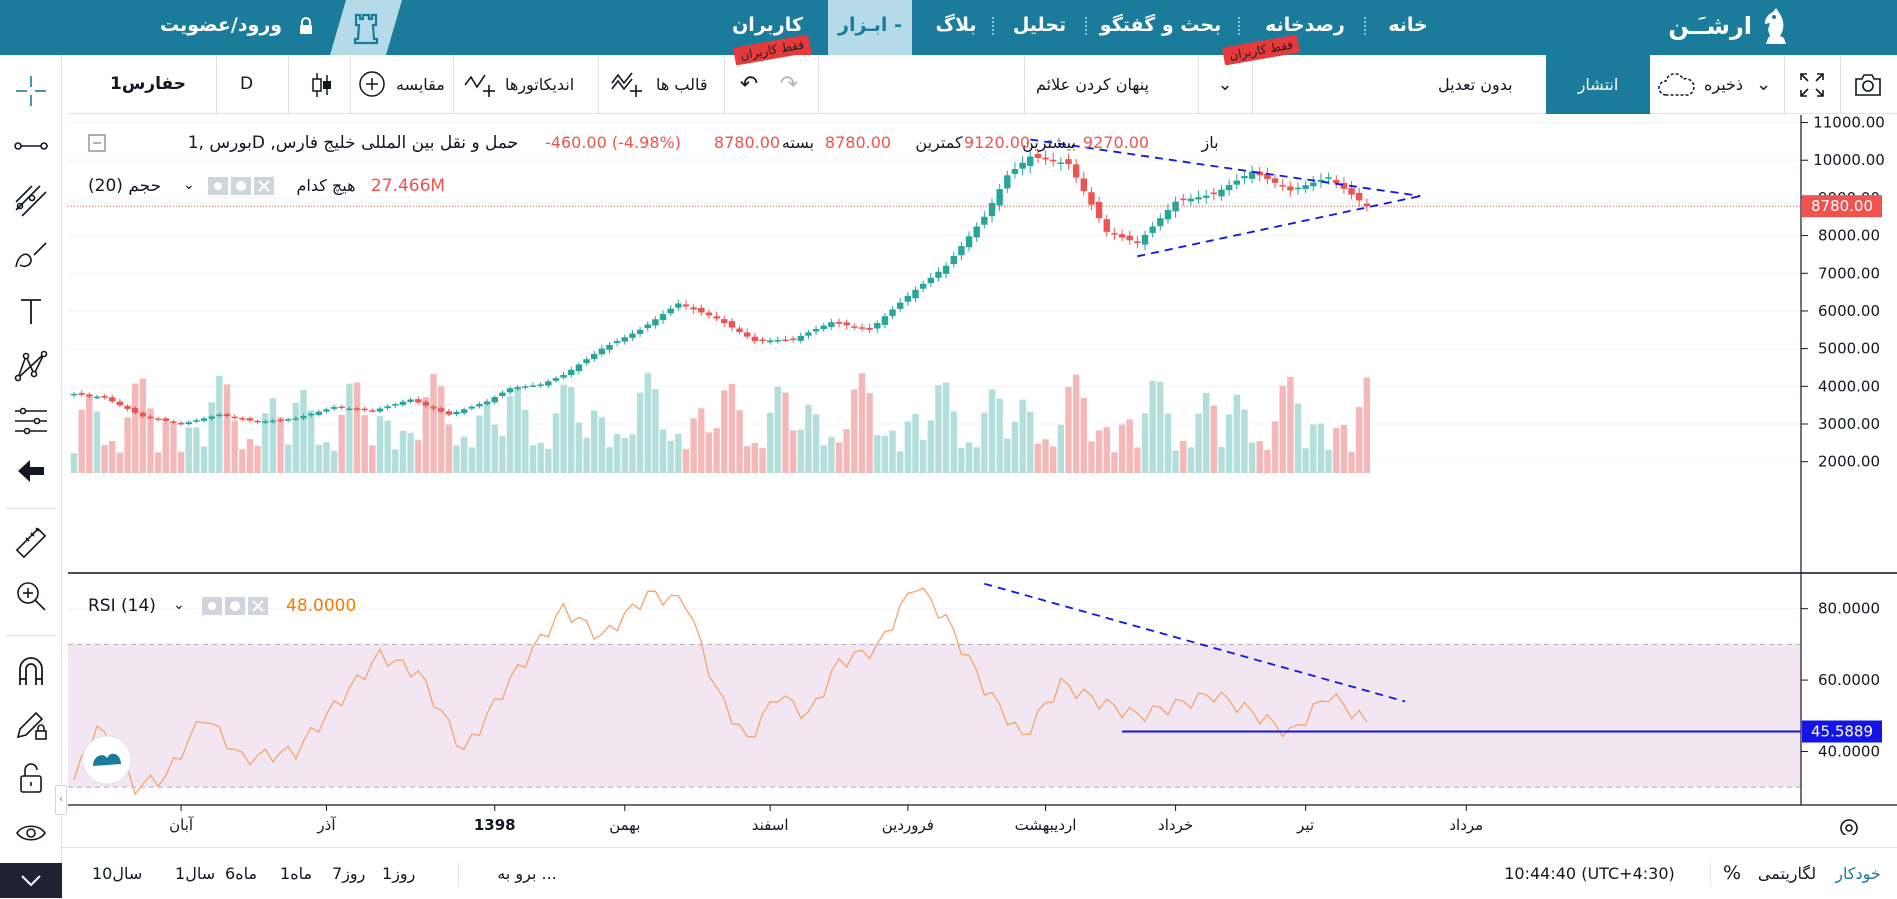 The height and width of the screenshot is (899, 1897). I want to click on lock-drawings-tool, so click(31, 778).